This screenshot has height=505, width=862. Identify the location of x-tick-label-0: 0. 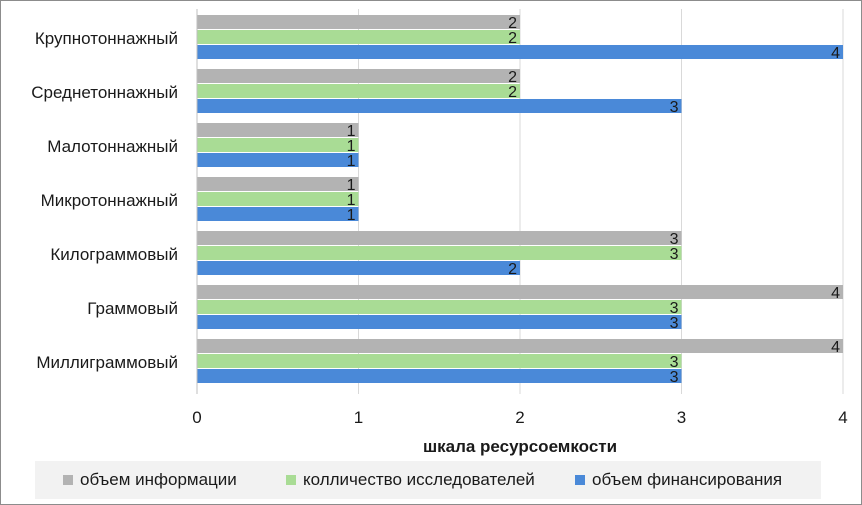
(196, 417).